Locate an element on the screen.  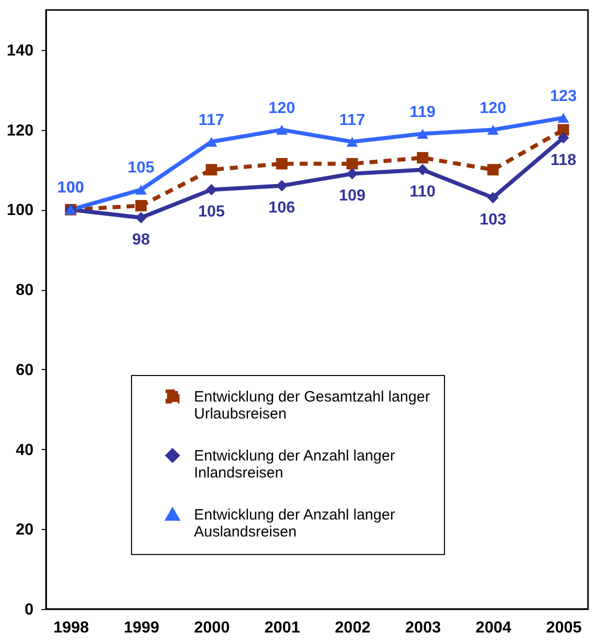
data-label: 123 is located at coordinates (563, 96).